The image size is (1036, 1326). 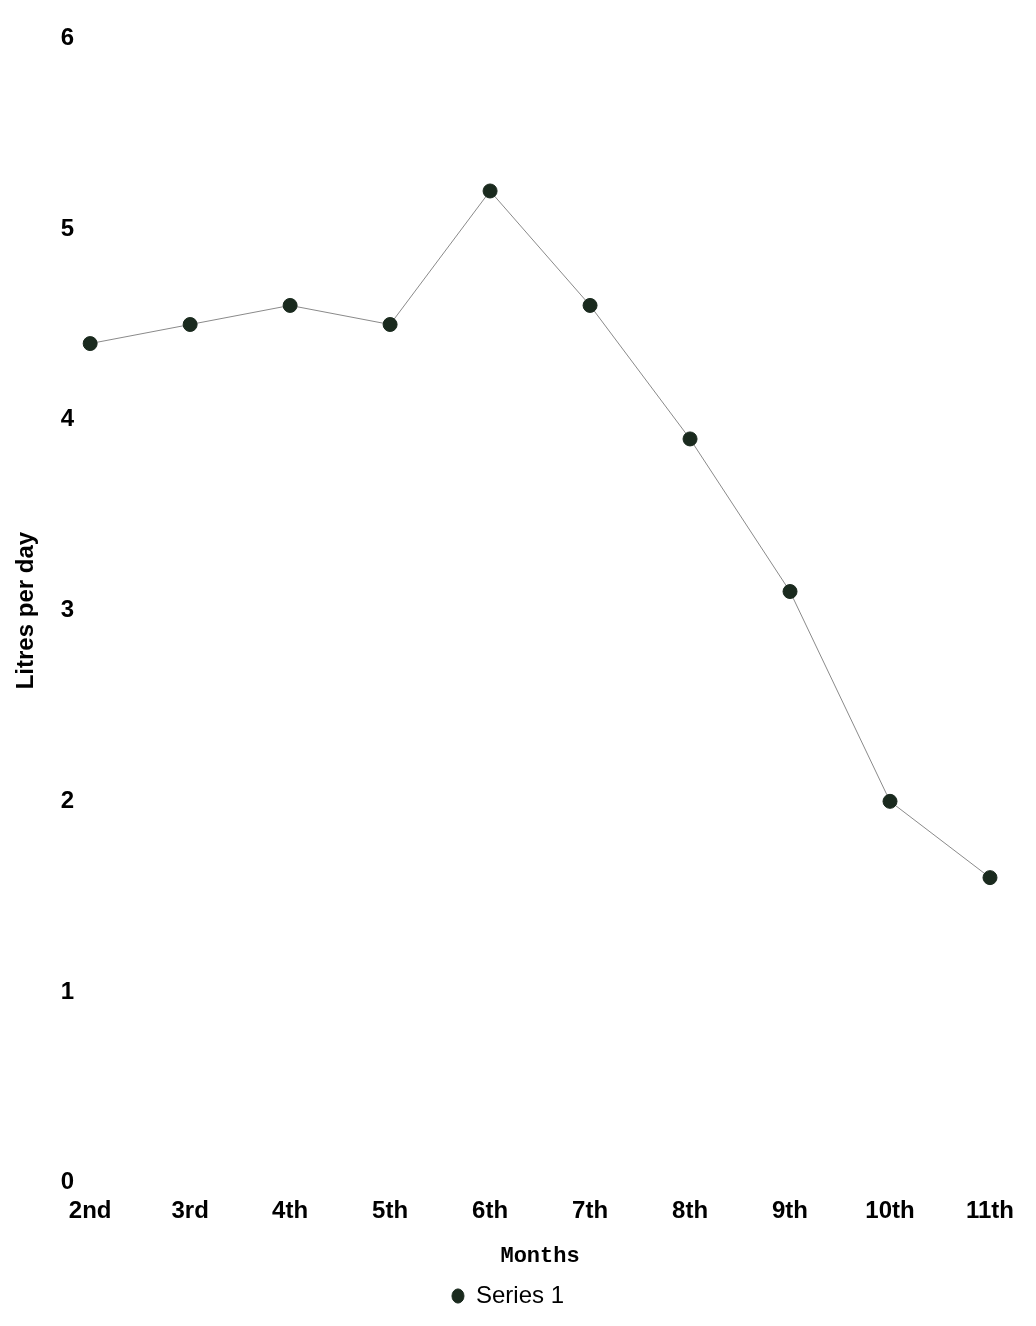 What do you see at coordinates (190, 1209) in the screenshot?
I see `x-tick-label: 3rd` at bounding box center [190, 1209].